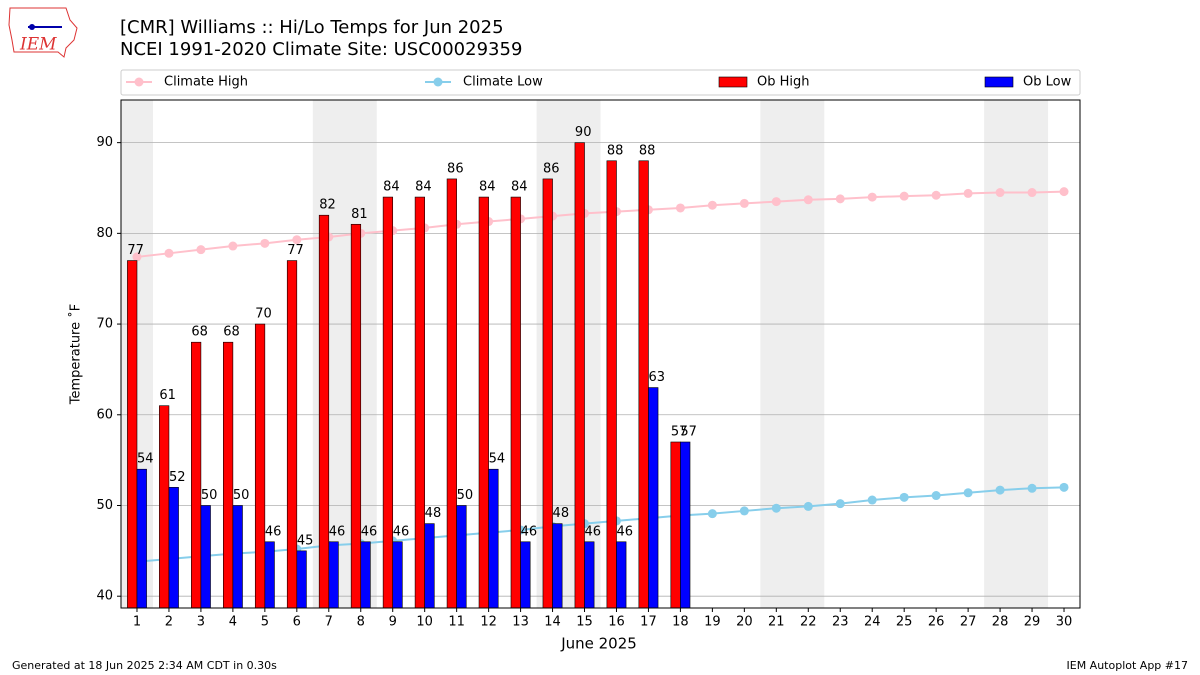 The width and height of the screenshot is (1200, 675). I want to click on legend-label: Ob Low, so click(1047, 82).